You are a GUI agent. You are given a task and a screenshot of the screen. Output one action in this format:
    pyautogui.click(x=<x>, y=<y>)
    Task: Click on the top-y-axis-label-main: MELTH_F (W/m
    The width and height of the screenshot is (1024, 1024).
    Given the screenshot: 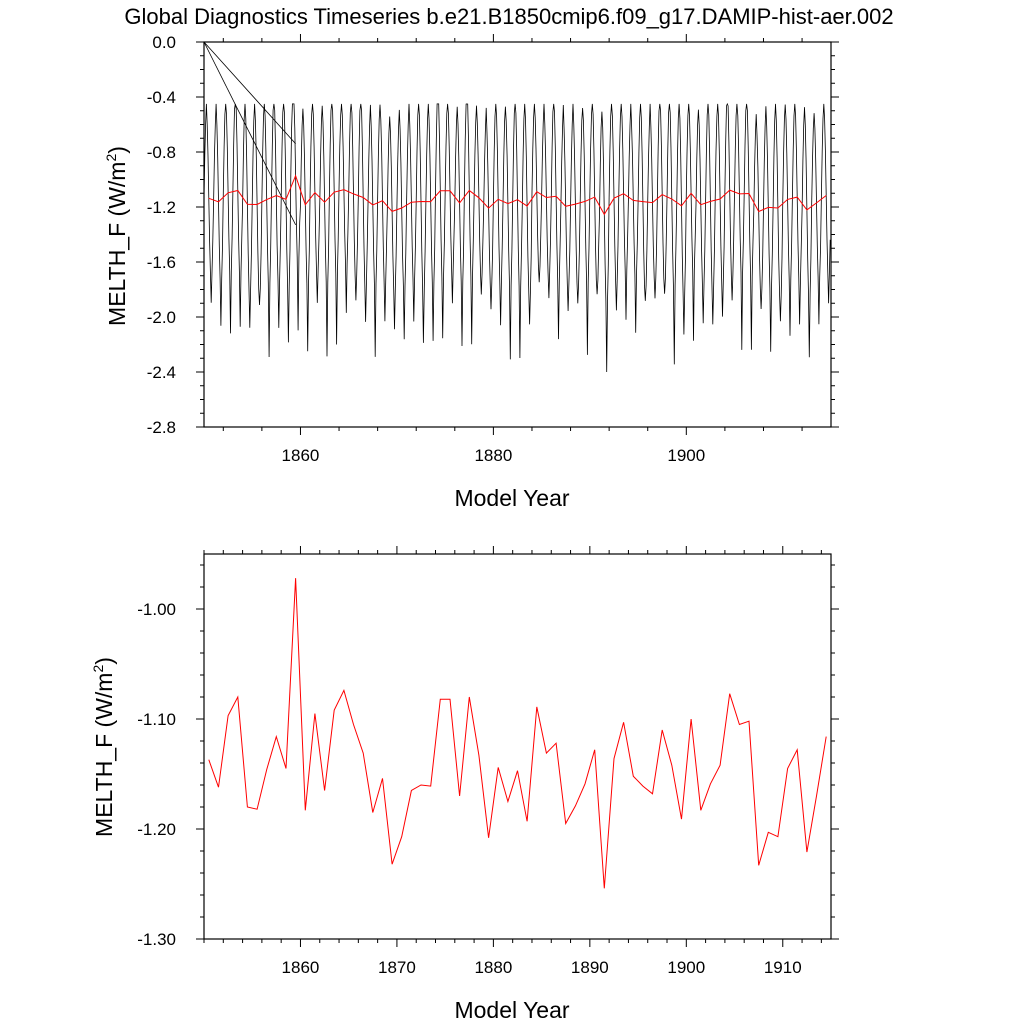 What is the action you would take?
    pyautogui.click(x=117, y=244)
    